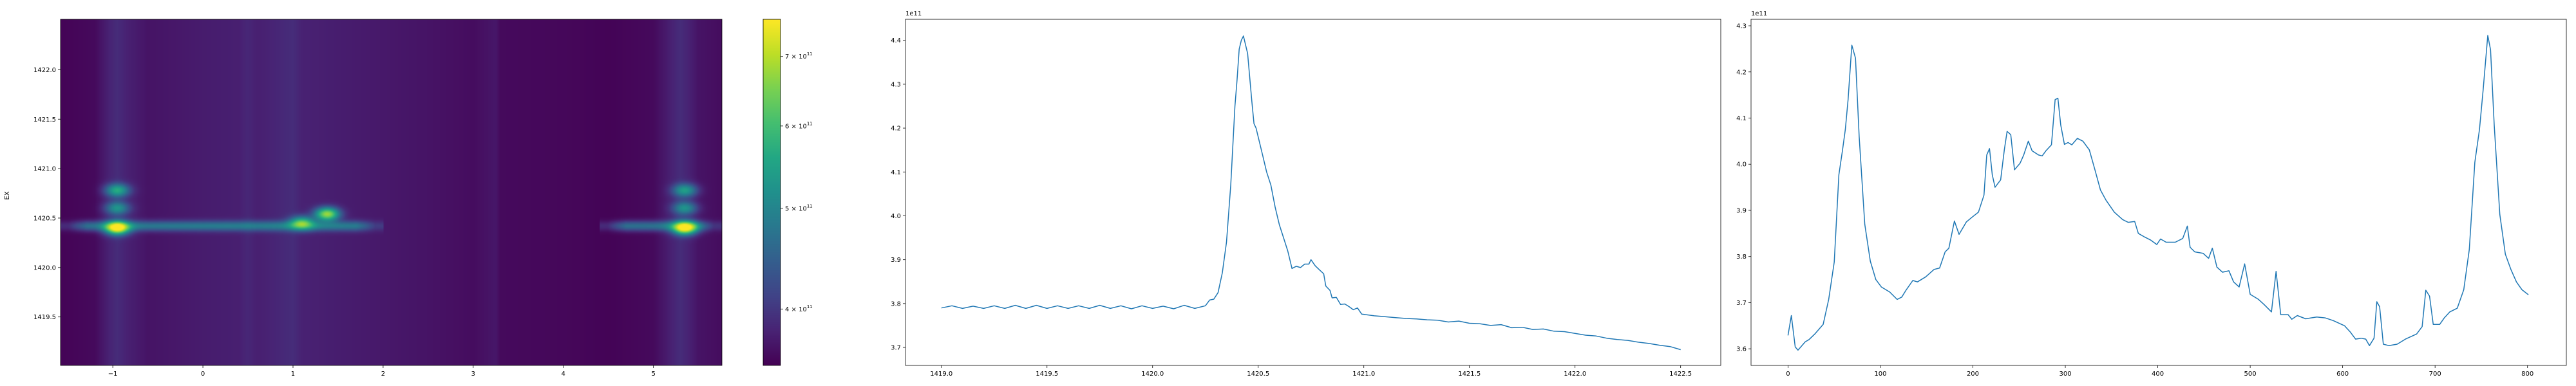 This screenshot has width=2576, height=386. Describe the element at coordinates (113, 374) in the screenshot. I see `heatmap-xtick-label: −1` at that location.